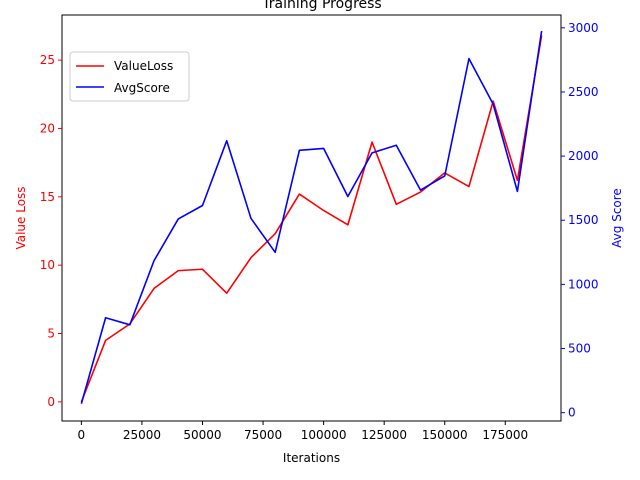 The width and height of the screenshot is (640, 480). Describe the element at coordinates (321, 6) in the screenshot. I see `chart-title: Training Progress` at that location.